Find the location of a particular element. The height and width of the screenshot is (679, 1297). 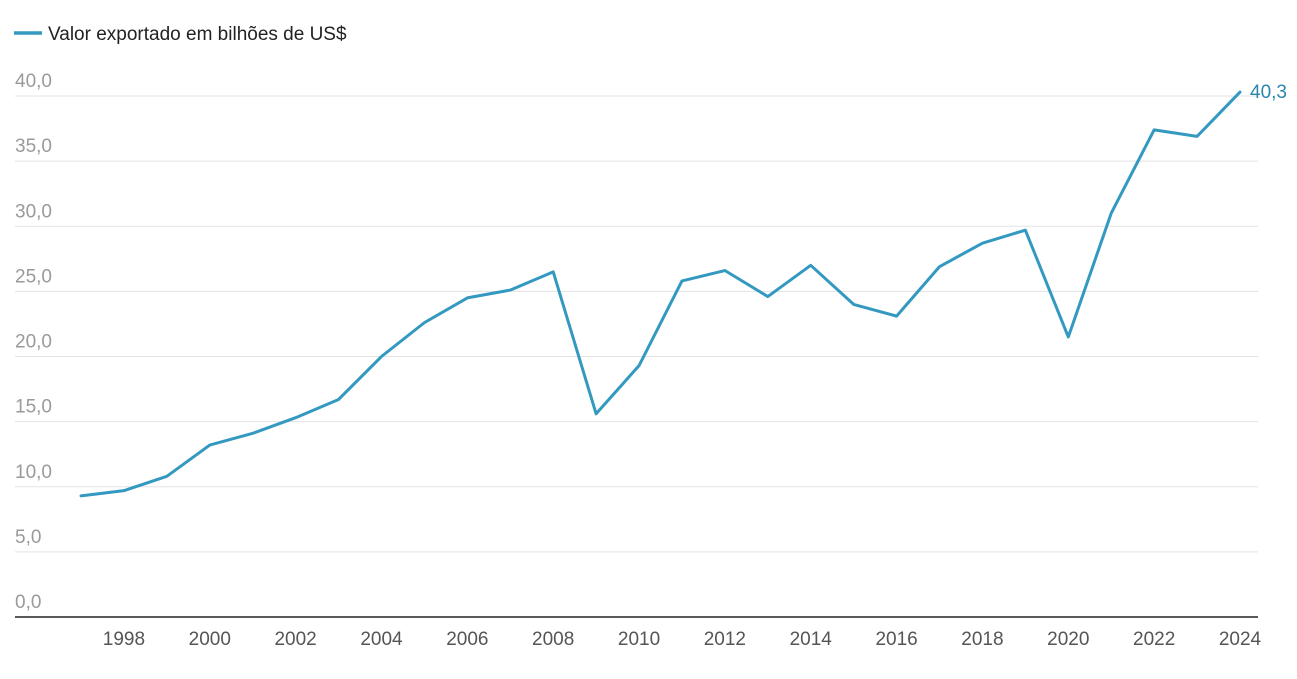

y-axis: 0,0 5,0 10,0 15,0 20,0 25,0 30,0 35,0 40,0 is located at coordinates (33, 342).